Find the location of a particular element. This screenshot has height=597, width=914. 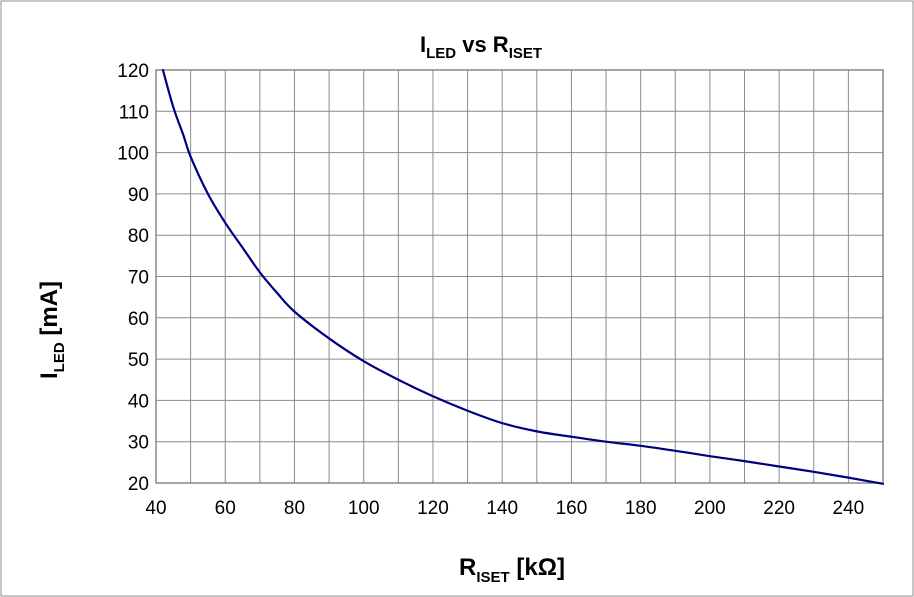

x-tick-label: 100 is located at coordinates (364, 508).